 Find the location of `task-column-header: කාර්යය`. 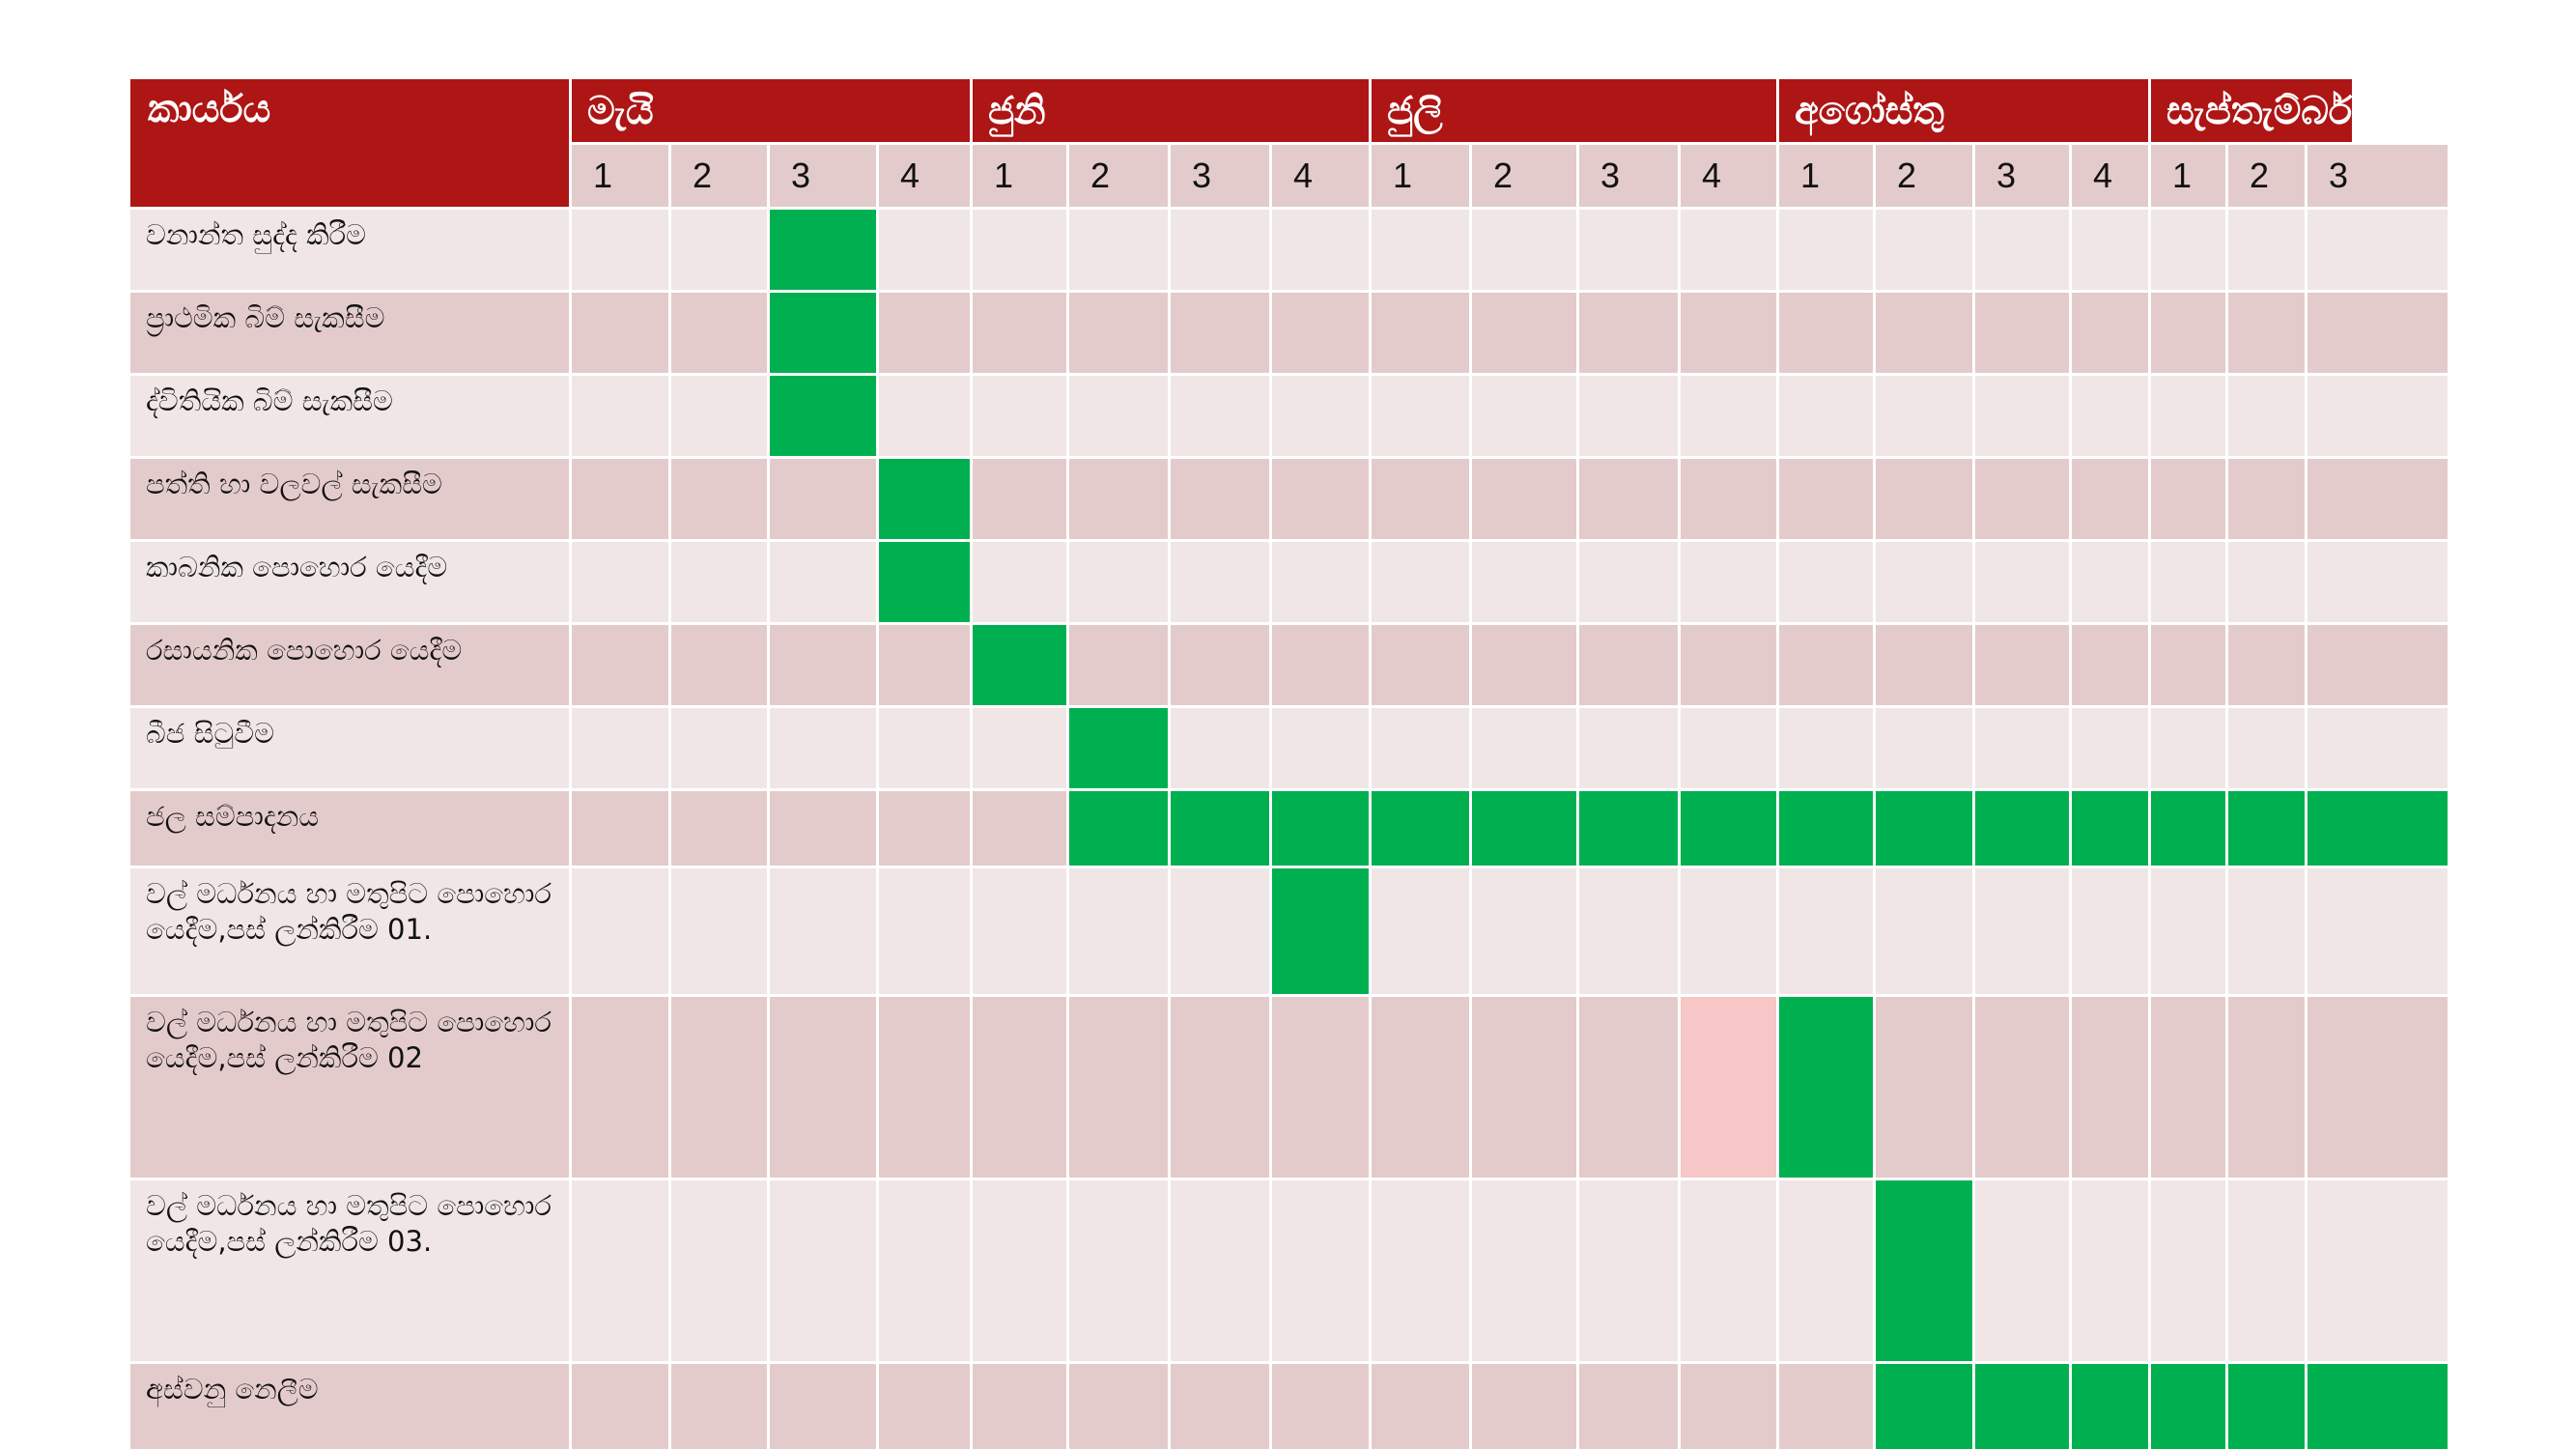

task-column-header: කාර්යය is located at coordinates (350, 143).